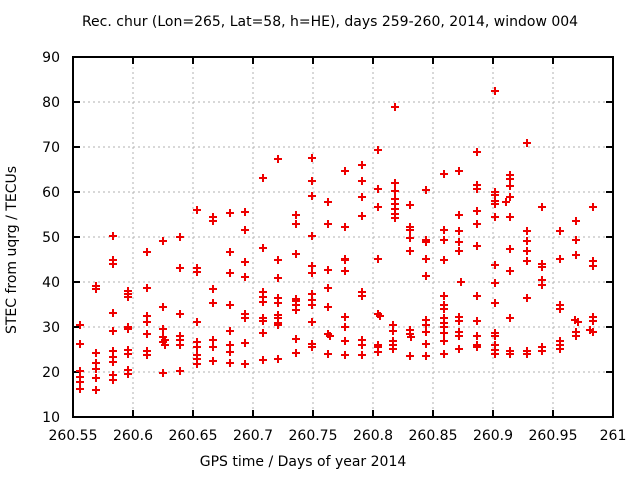 The image size is (640, 480). What do you see at coordinates (51, 418) in the screenshot?
I see `y-tick-label: 10` at bounding box center [51, 418].